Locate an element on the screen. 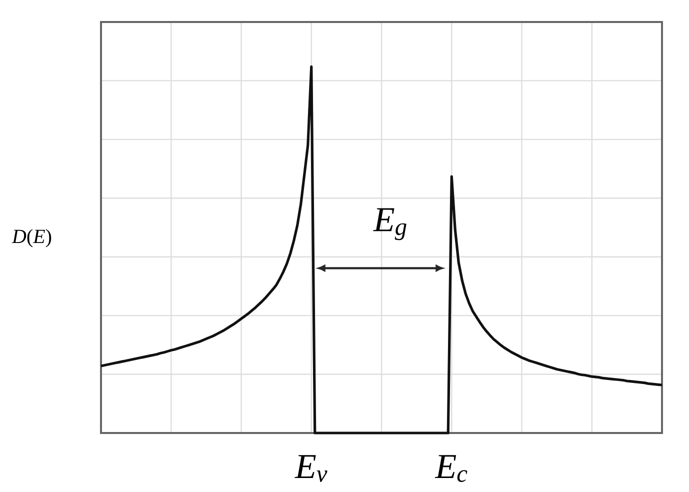 This screenshot has width=689, height=492. x-tick-label: E$_{v}$ is located at coordinates (311, 468).